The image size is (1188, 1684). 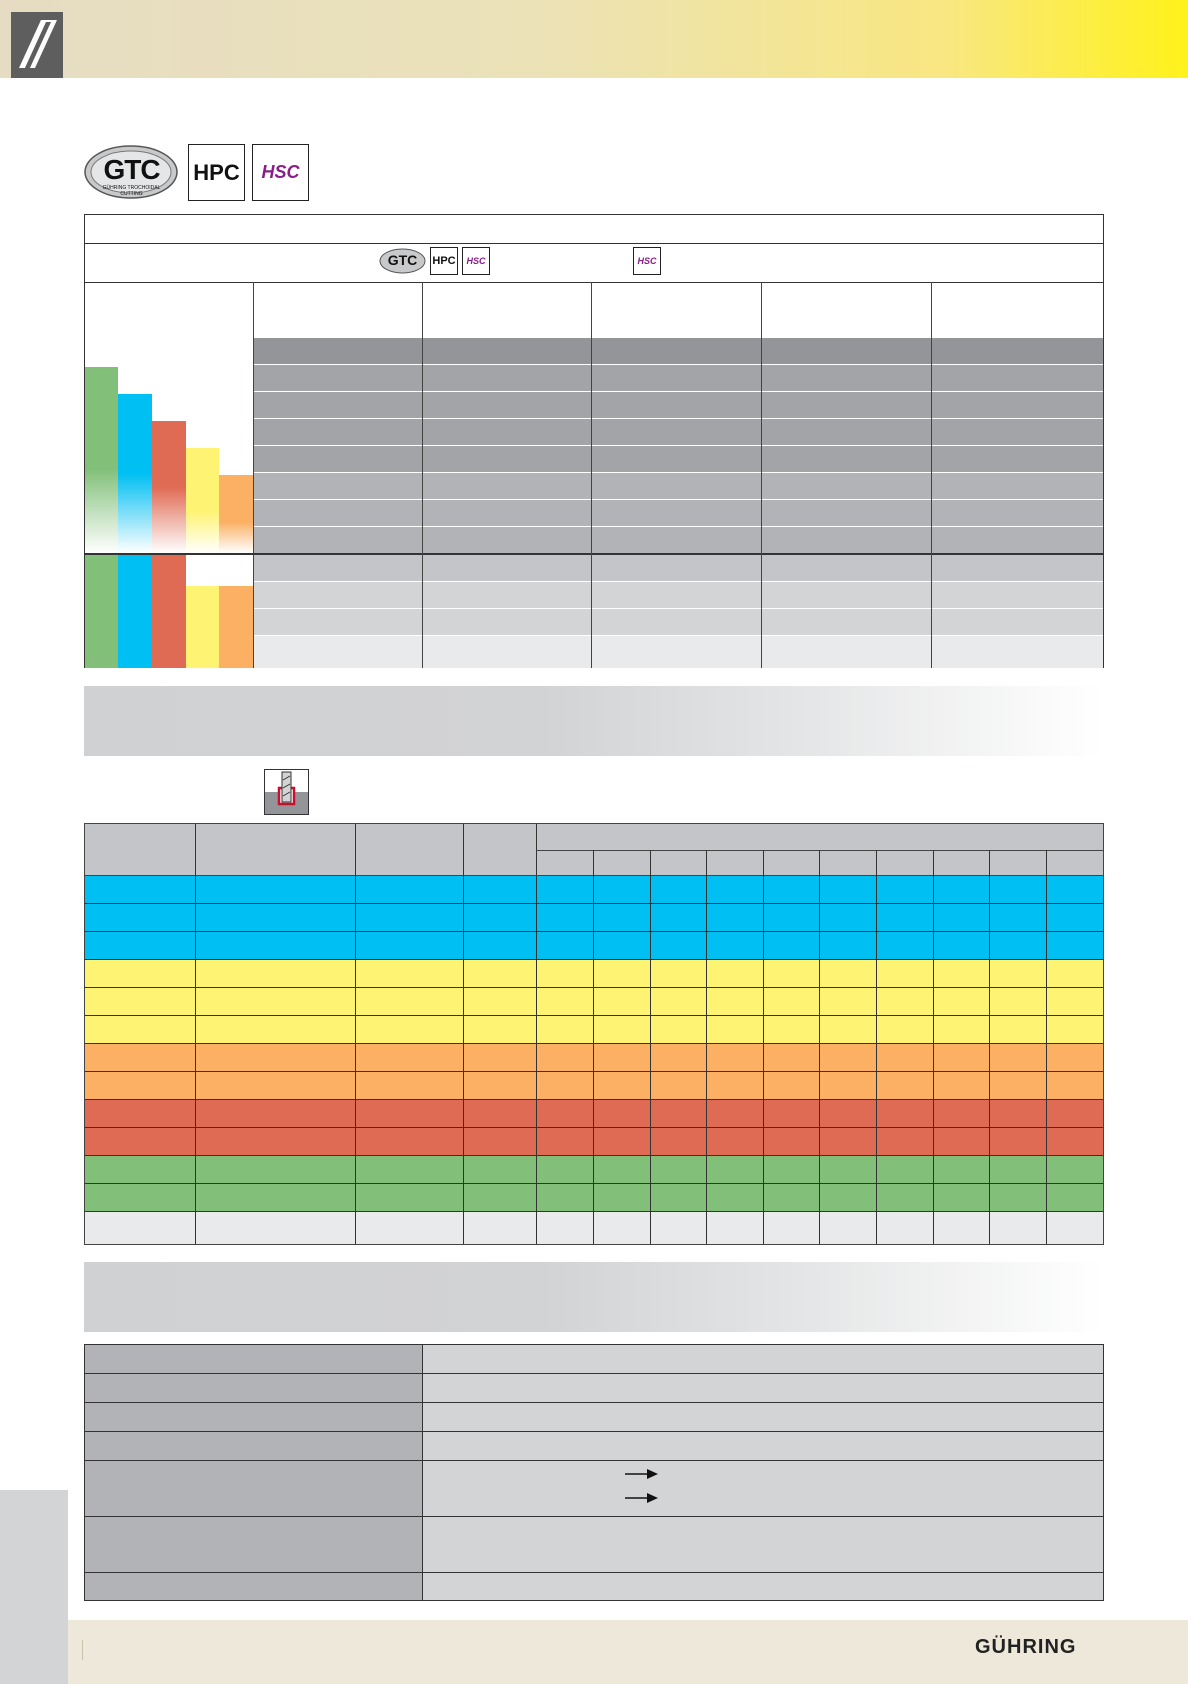 I want to click on gtc-label-small: GTC, so click(x=402, y=260).